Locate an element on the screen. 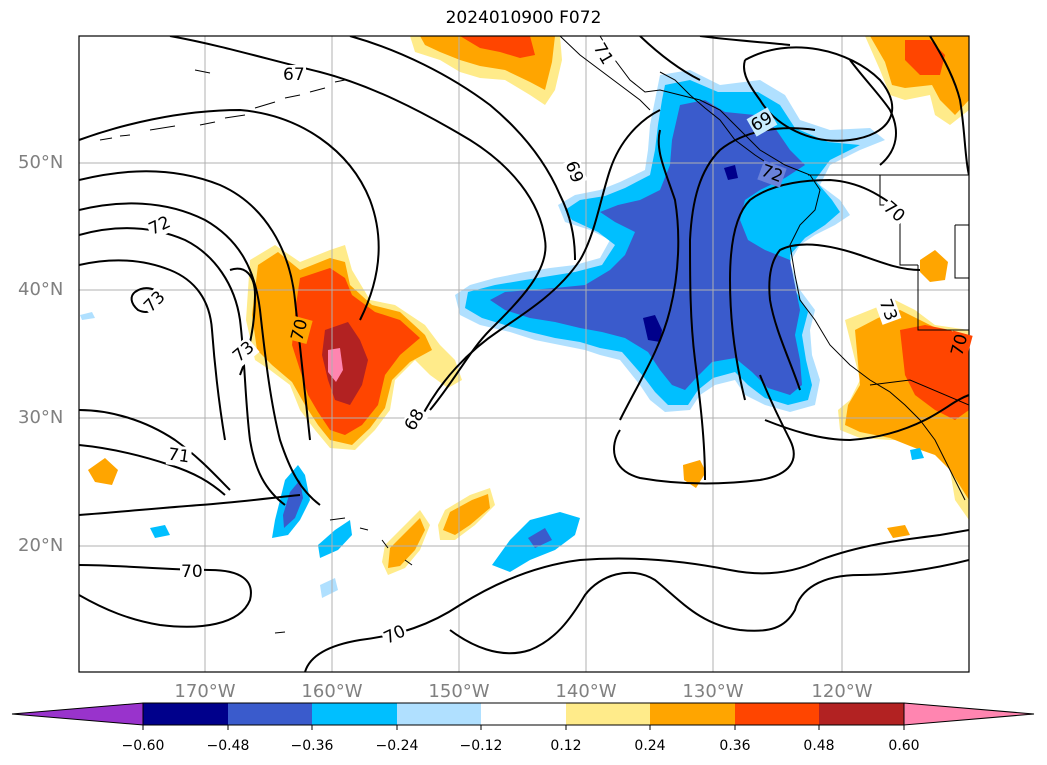  colorbar-tick-label: −0.60 is located at coordinates (143, 746).